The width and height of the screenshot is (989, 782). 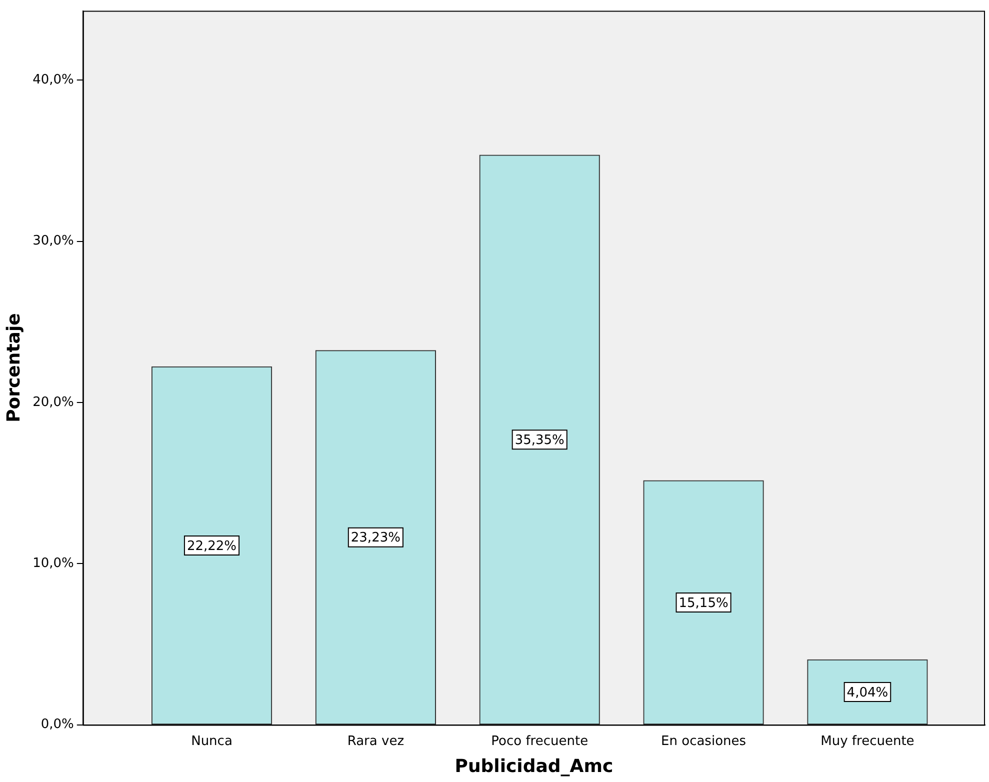 What do you see at coordinates (57, 724) in the screenshot?
I see `y-tick-label: 0,0%` at bounding box center [57, 724].